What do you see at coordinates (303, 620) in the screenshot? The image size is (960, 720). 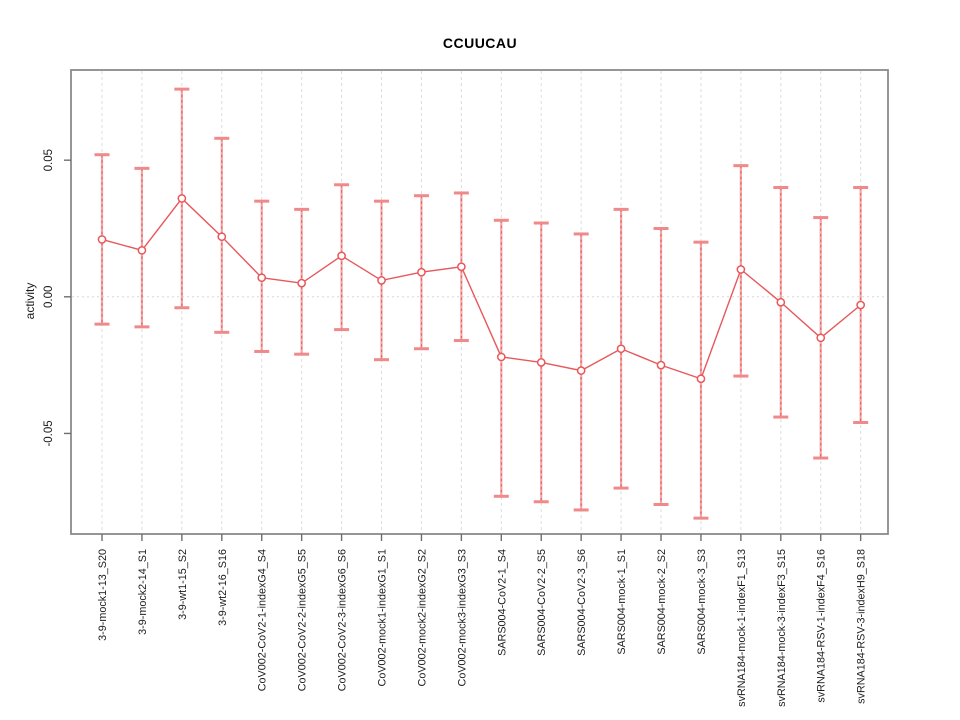 I see `x-tick-label: CoV002-CoV2-2-indexG5_S5` at bounding box center [303, 620].